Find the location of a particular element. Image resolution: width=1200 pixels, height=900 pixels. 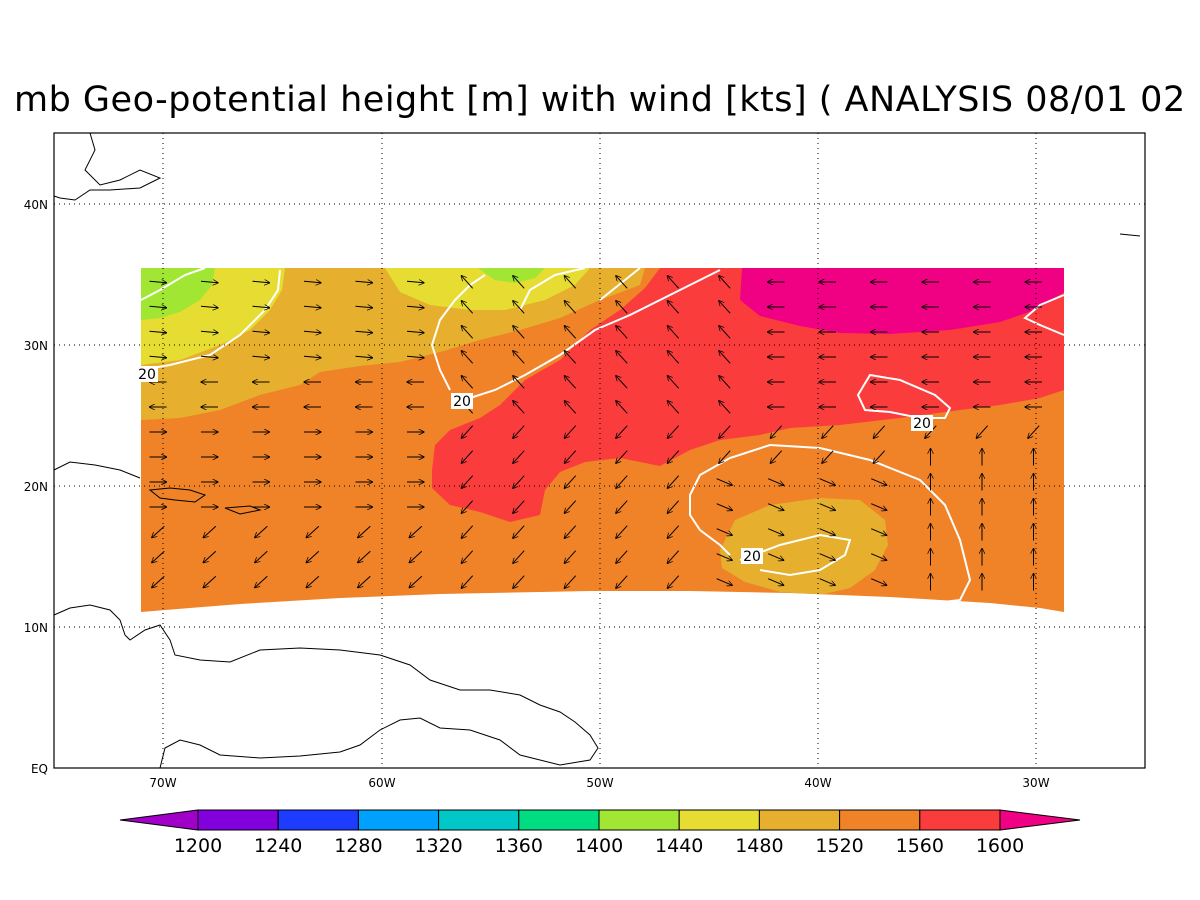

coast-bermuda is located at coordinates (1130, 235).